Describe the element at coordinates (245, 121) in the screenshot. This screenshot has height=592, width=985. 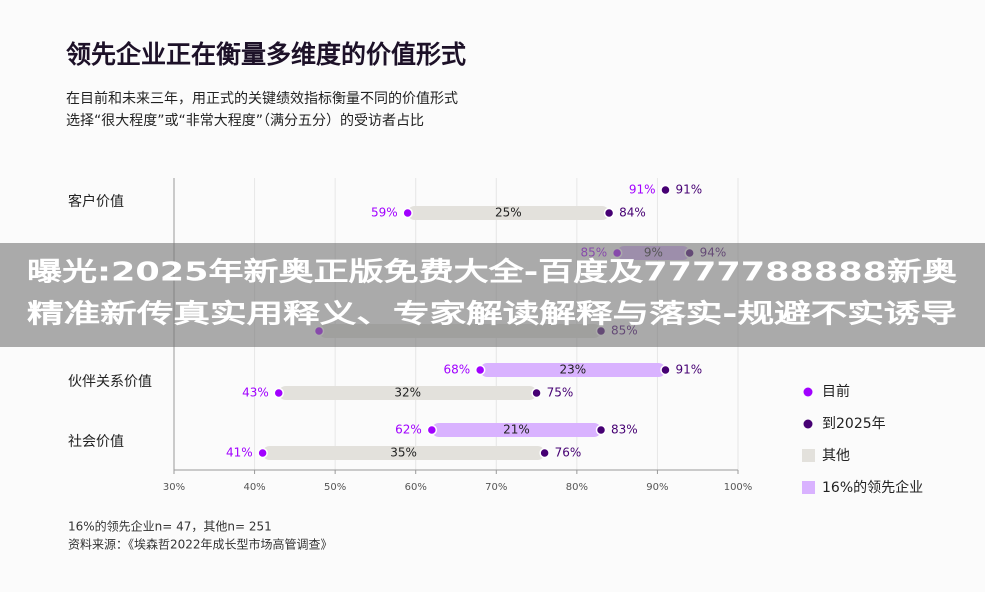
I see `subtitle: 选择“很大程度”或“非常大程度”（满分五分）的受访者占比` at that location.